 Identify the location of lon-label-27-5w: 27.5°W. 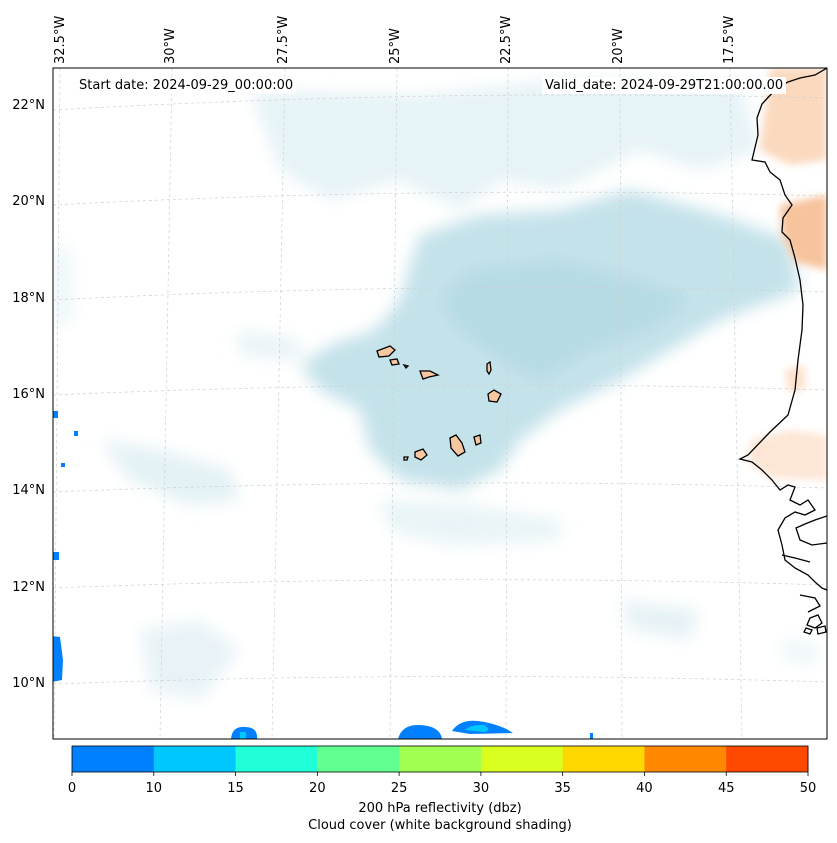
(283, 39).